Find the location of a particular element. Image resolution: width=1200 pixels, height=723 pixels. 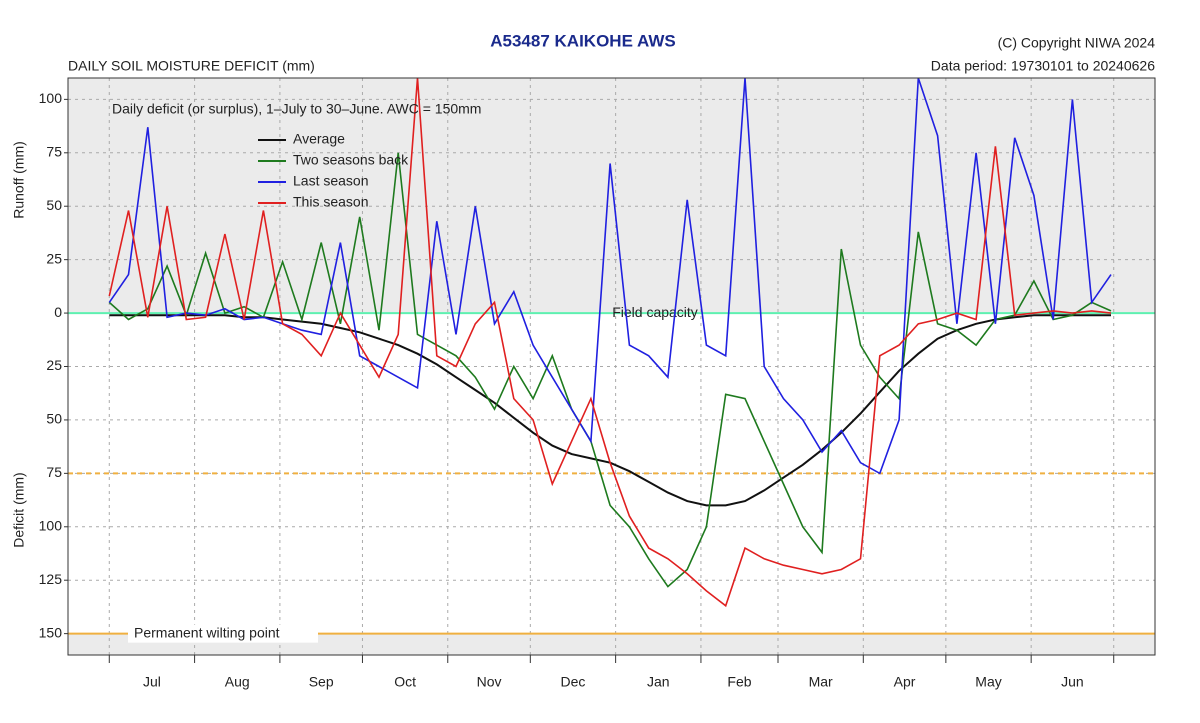

y-tick-label: 150 is located at coordinates (51, 632).